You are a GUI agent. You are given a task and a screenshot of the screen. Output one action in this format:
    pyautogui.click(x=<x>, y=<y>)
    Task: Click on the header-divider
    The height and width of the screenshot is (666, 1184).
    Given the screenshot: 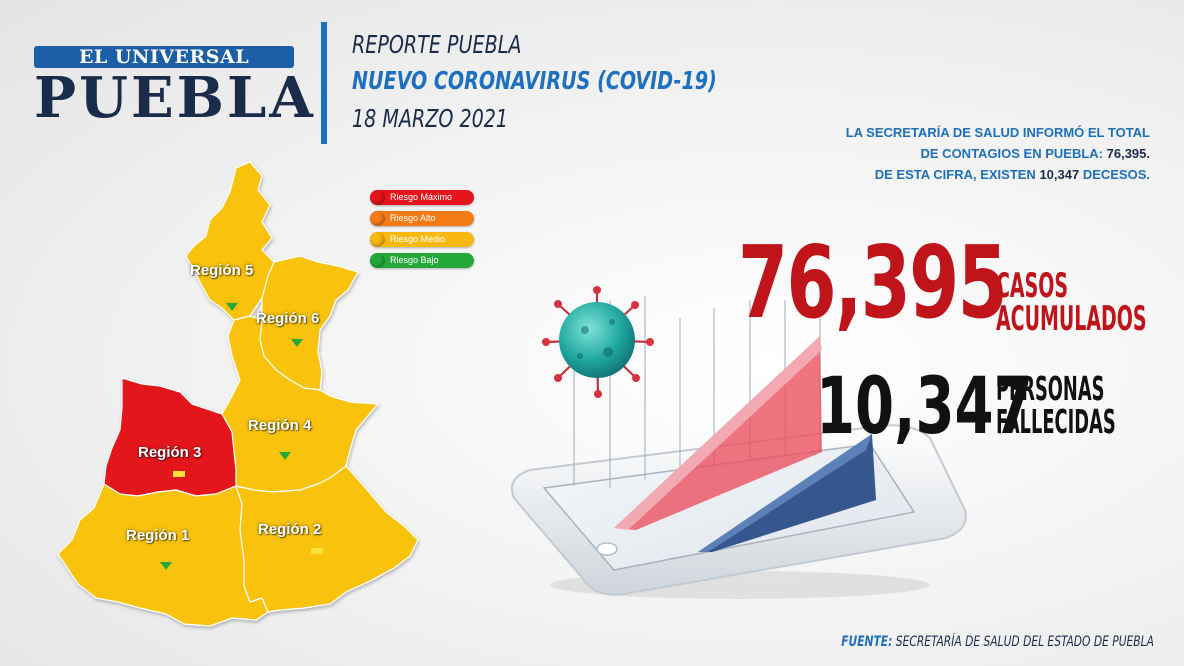 What is the action you would take?
    pyautogui.click(x=324, y=83)
    